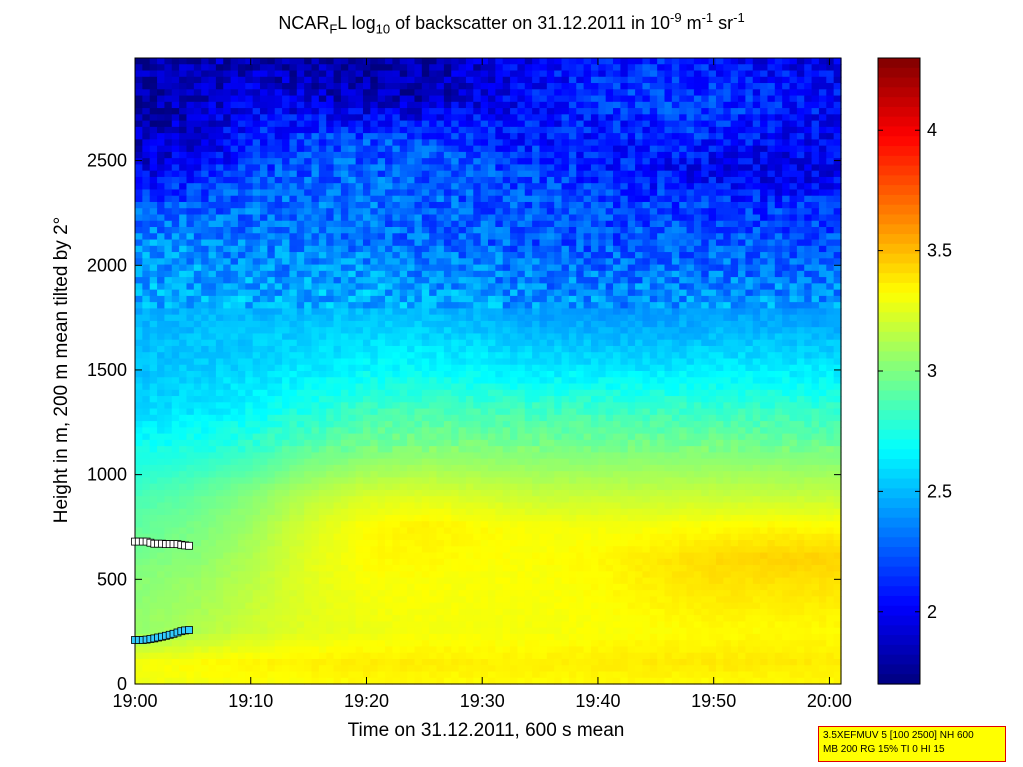 The width and height of the screenshot is (1023, 767). What do you see at coordinates (383, 29) in the screenshot?
I see `title-subscript: 10` at bounding box center [383, 29].